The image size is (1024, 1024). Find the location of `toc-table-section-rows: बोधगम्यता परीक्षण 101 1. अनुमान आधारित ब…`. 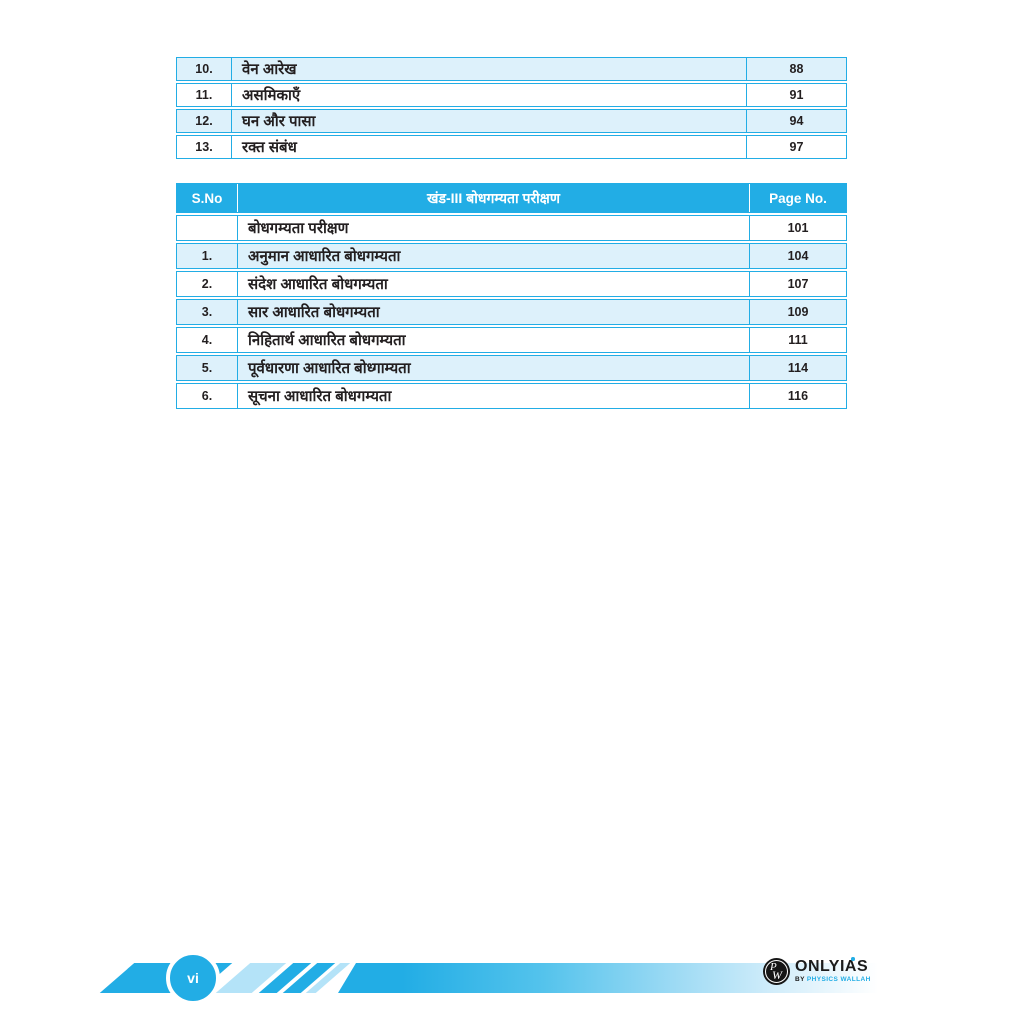

toc-table-section-rows: बोधगम्यता परीक्षण 101 1. अनुमान आधारित ब… is located at coordinates (511, 312).